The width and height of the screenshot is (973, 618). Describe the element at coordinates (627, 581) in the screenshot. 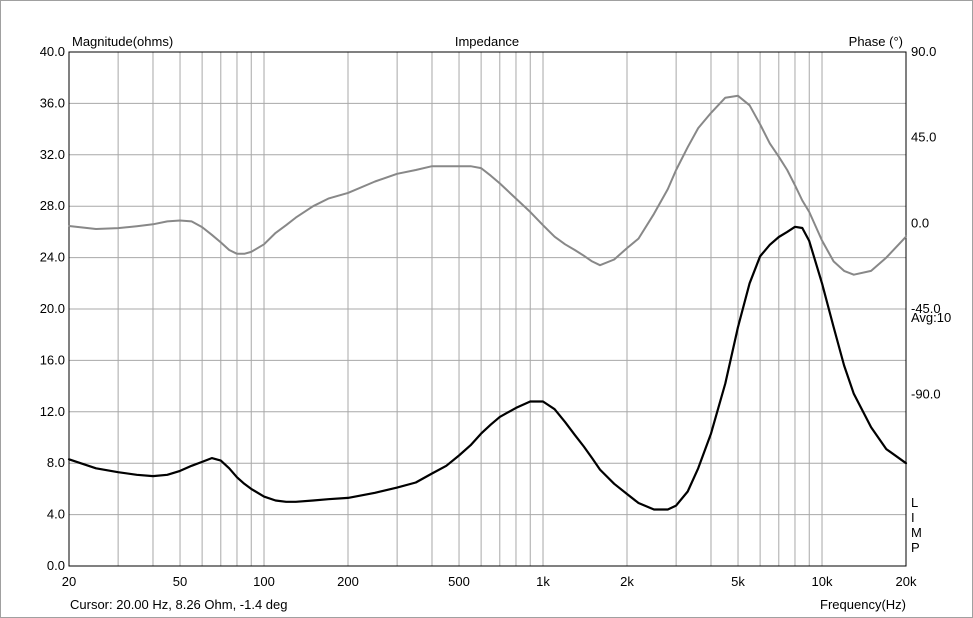

I see `x-tick-label: 2k` at that location.